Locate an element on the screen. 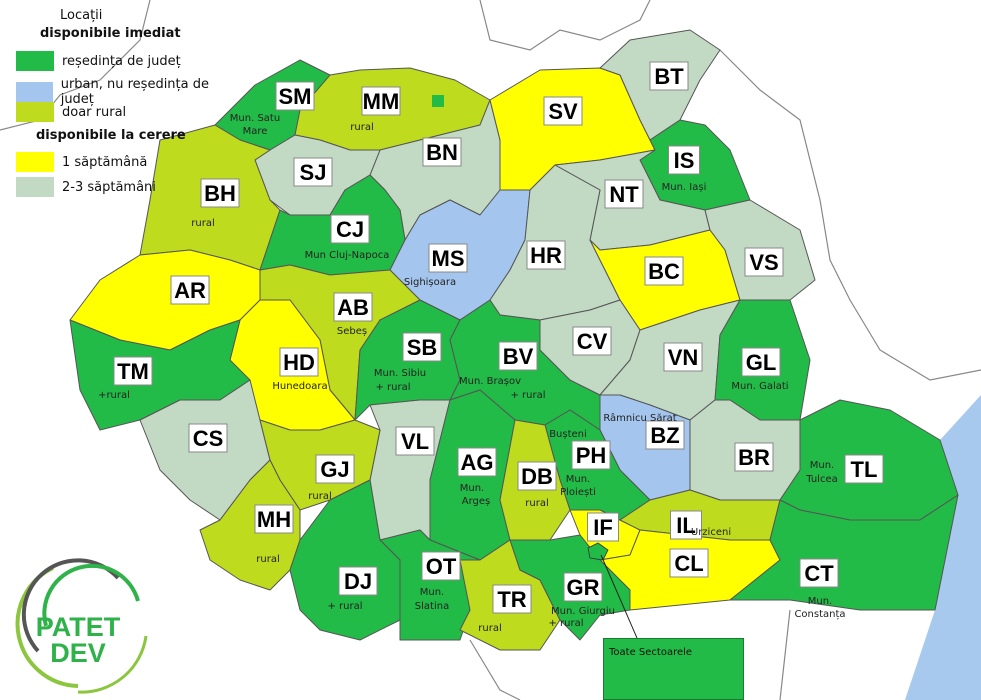 The width and height of the screenshot is (981, 700). county-code: PH is located at coordinates (591, 455).